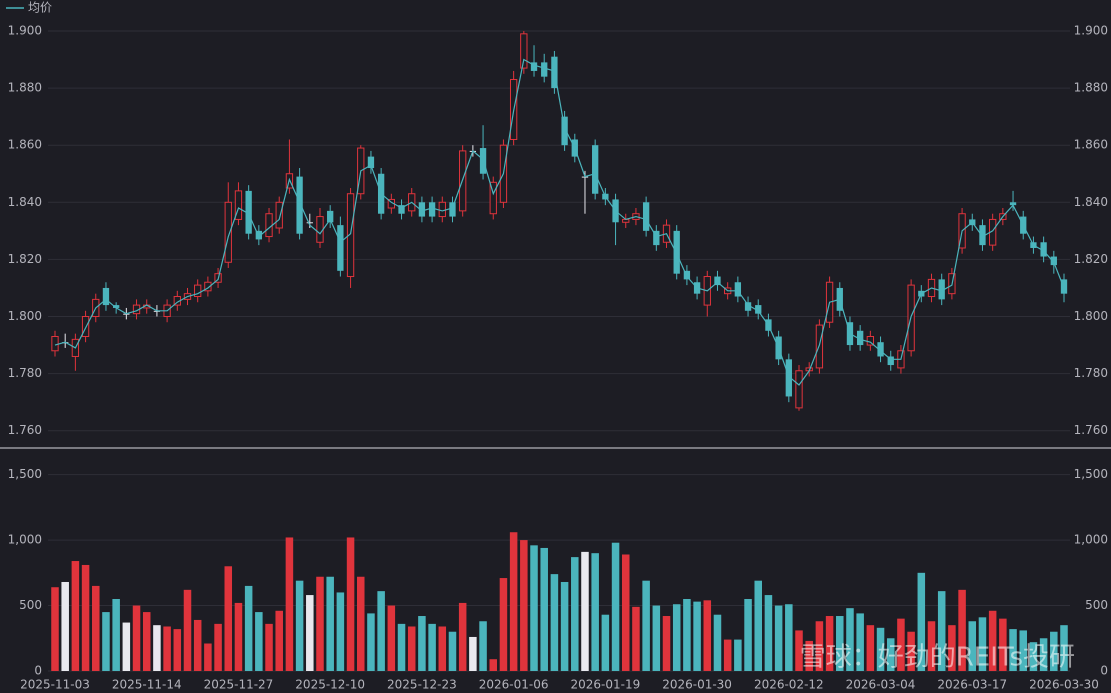 The height and width of the screenshot is (693, 1111). I want to click on y-tick-label: 1.760, so click(1091, 430).